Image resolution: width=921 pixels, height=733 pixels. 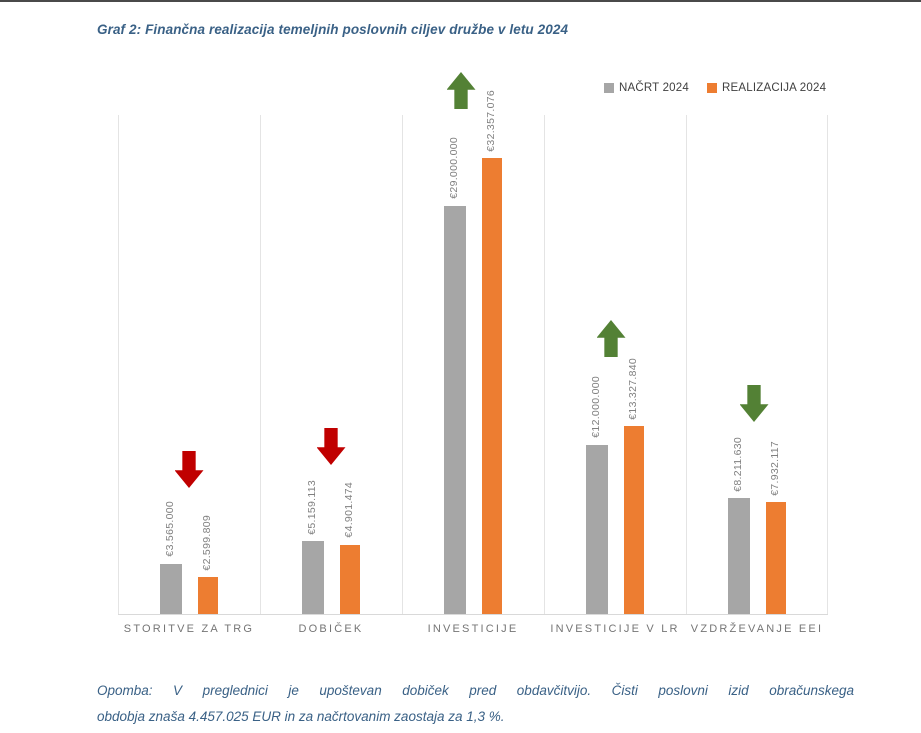 I want to click on bar-value-label: €29.000.000, so click(x=454, y=167).